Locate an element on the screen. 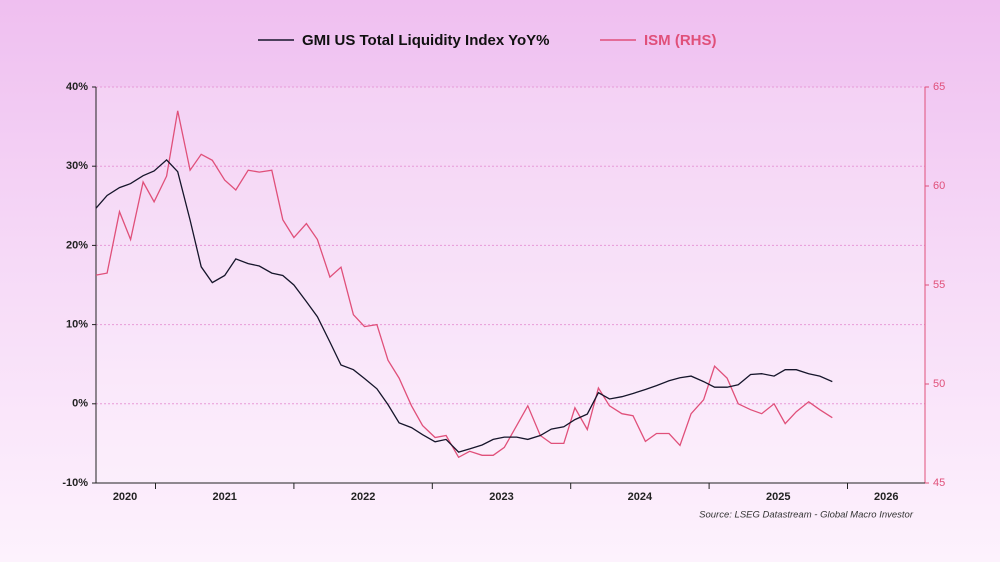 The width and height of the screenshot is (1000, 562). x-tick-label: 2022 is located at coordinates (363, 497).